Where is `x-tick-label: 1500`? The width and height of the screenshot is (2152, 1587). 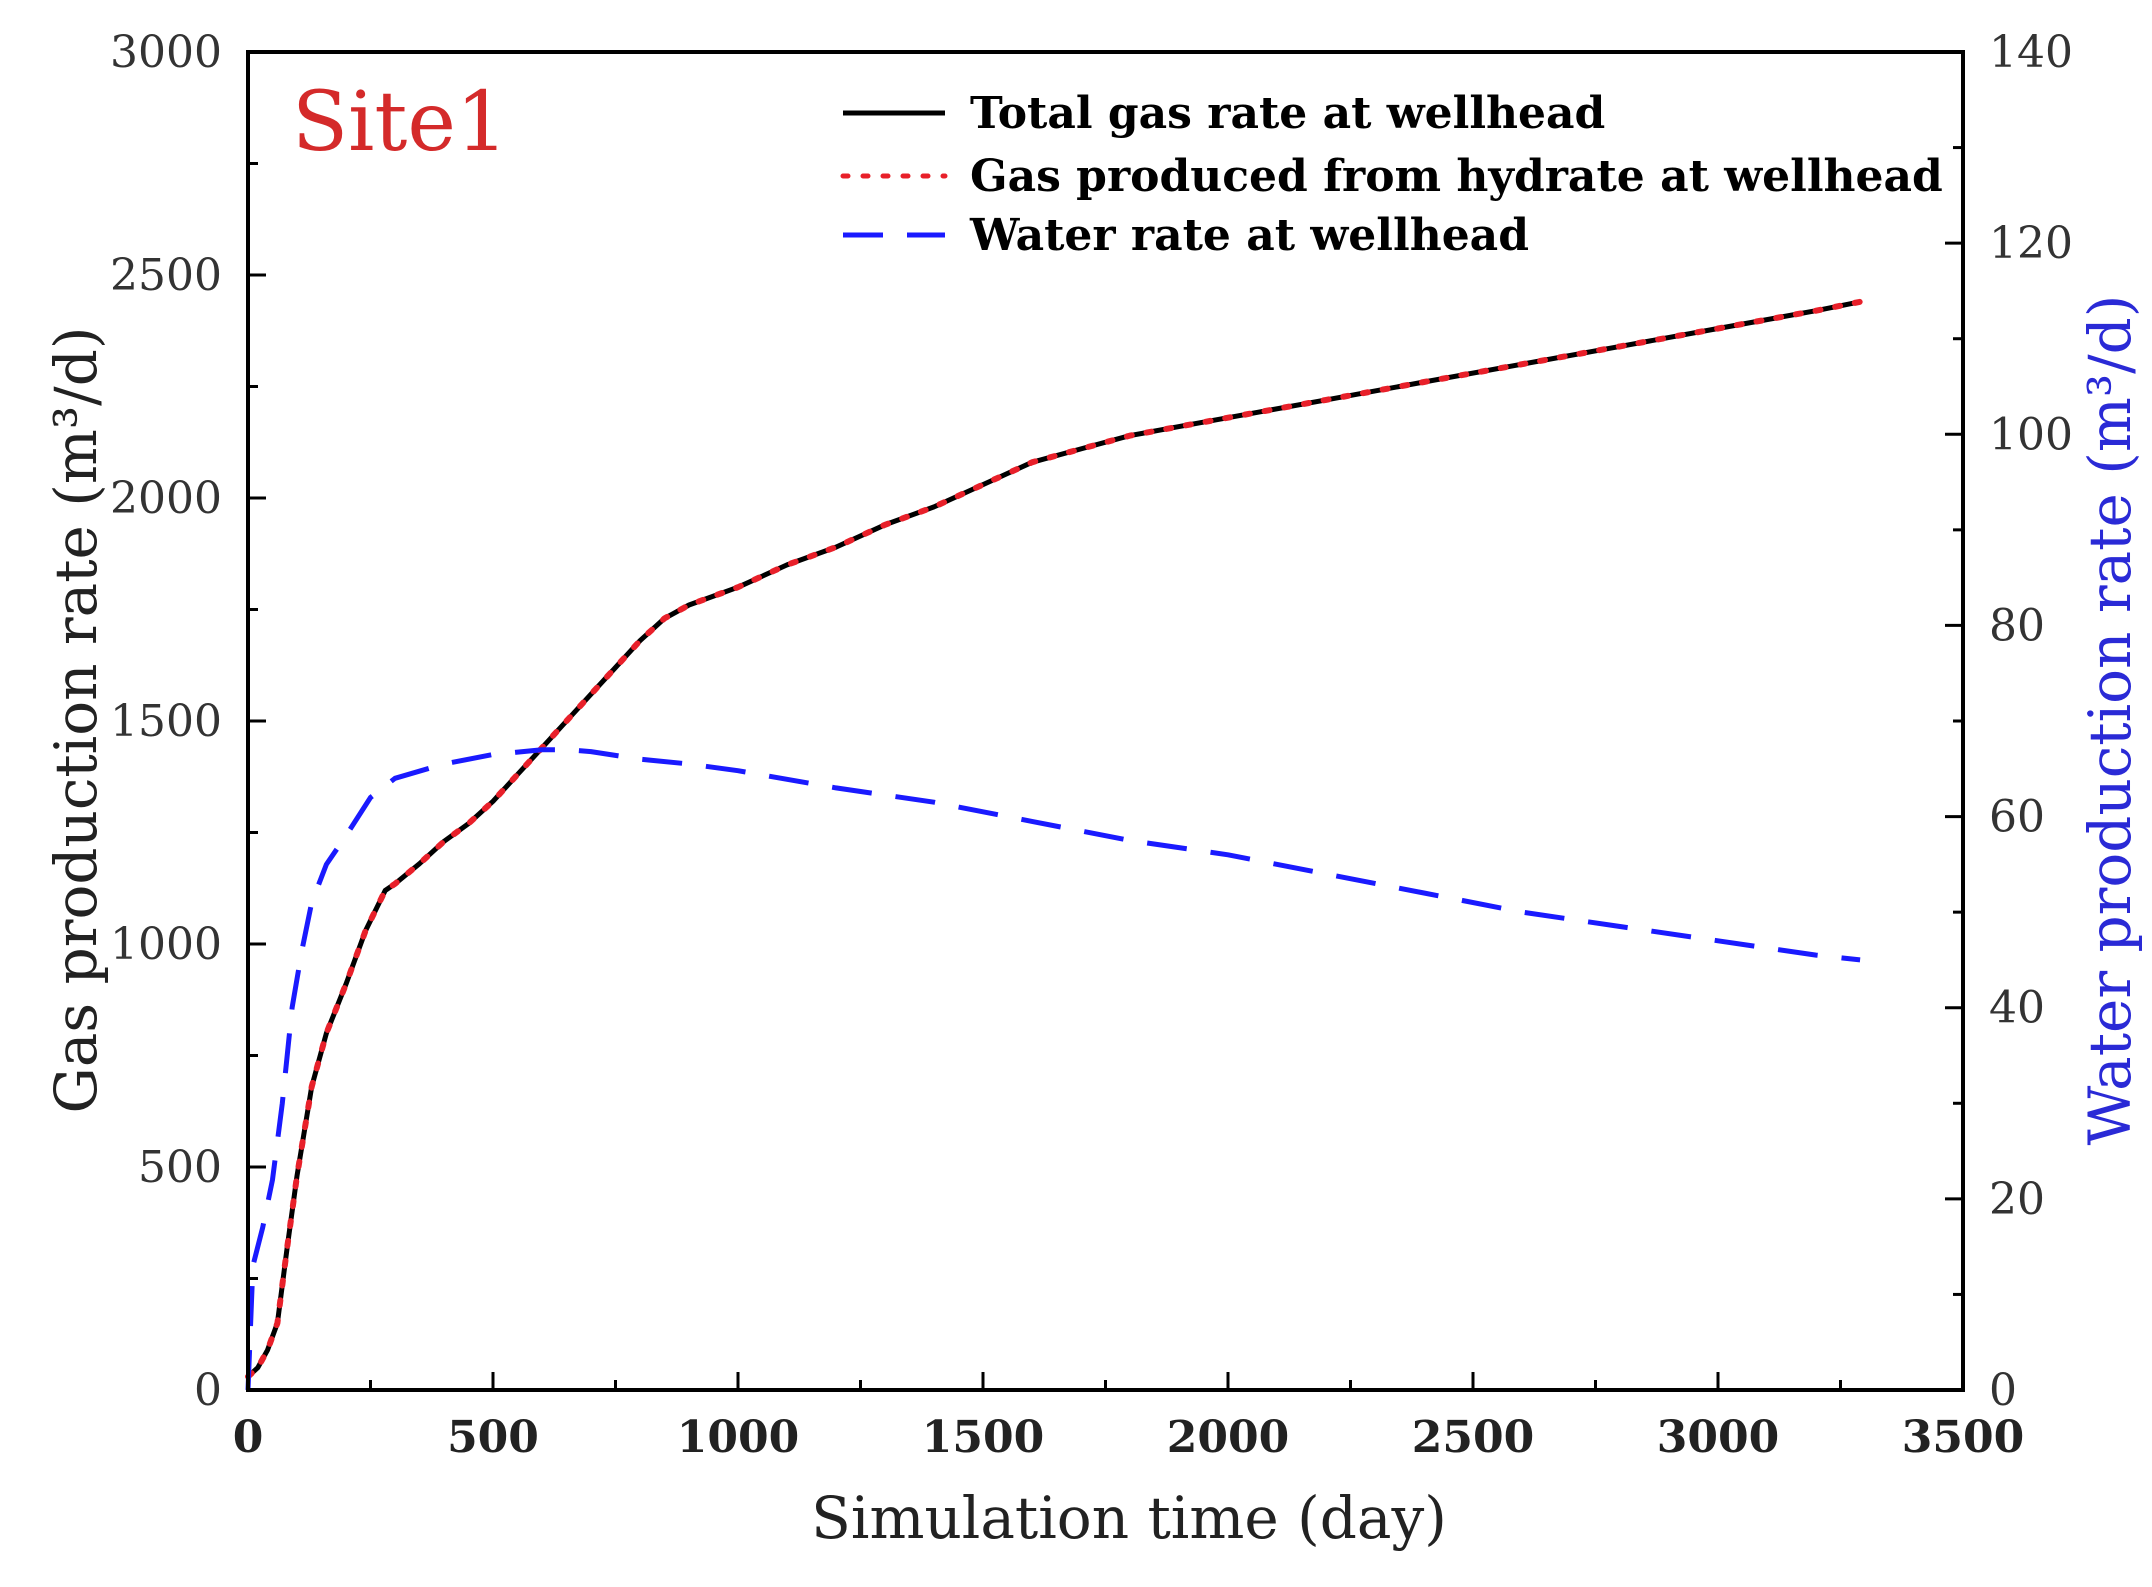
x-tick-label: 1500 is located at coordinates (983, 1437).